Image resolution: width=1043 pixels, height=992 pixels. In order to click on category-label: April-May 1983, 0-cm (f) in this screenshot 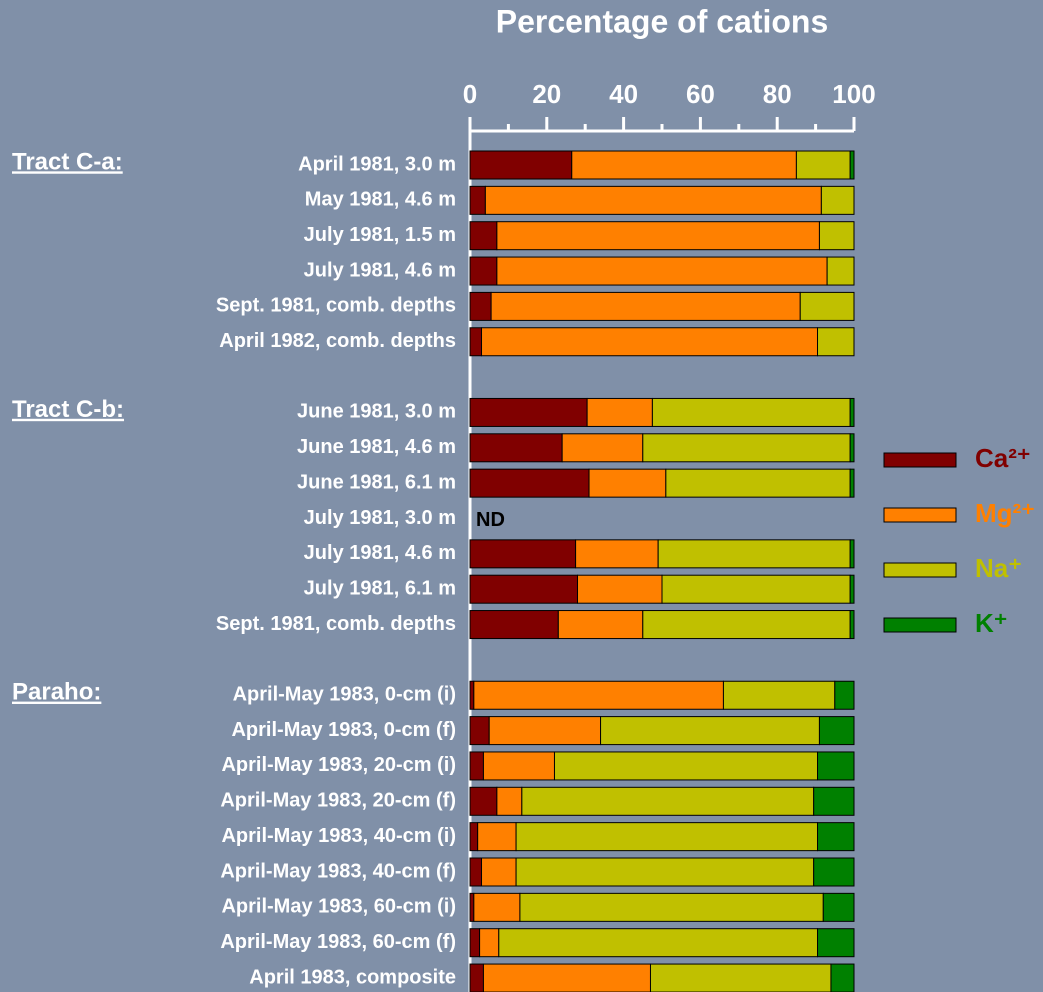, I will do `click(343, 730)`.